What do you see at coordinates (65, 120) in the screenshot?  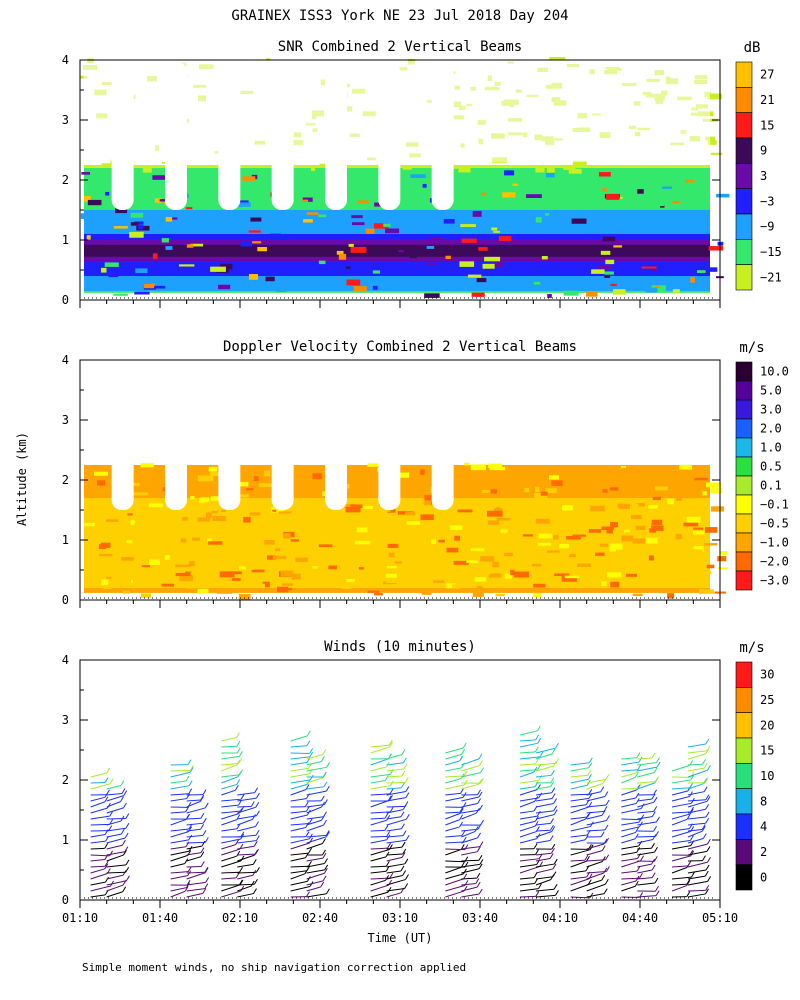 I see `y-tick-label: 3` at bounding box center [65, 120].